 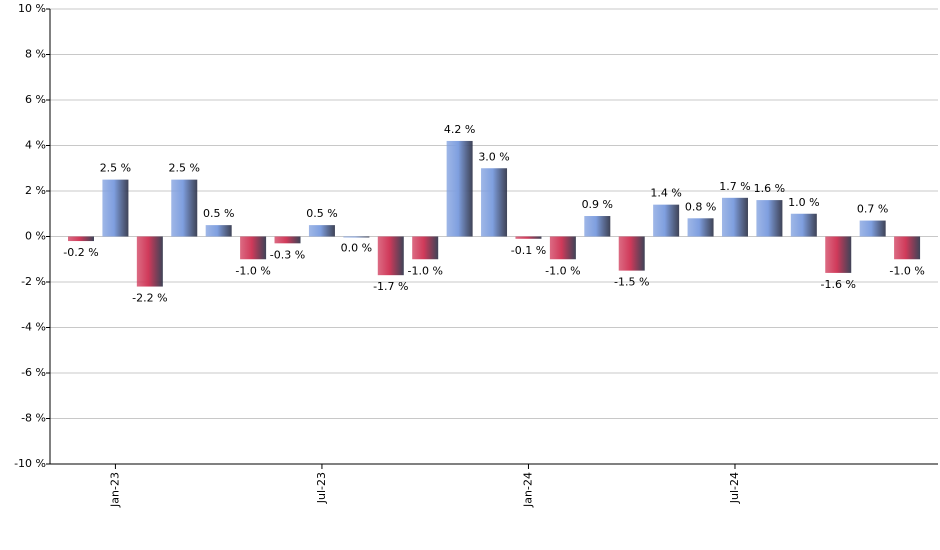 I want to click on y-tick-label: 0 %, so click(x=35, y=236).